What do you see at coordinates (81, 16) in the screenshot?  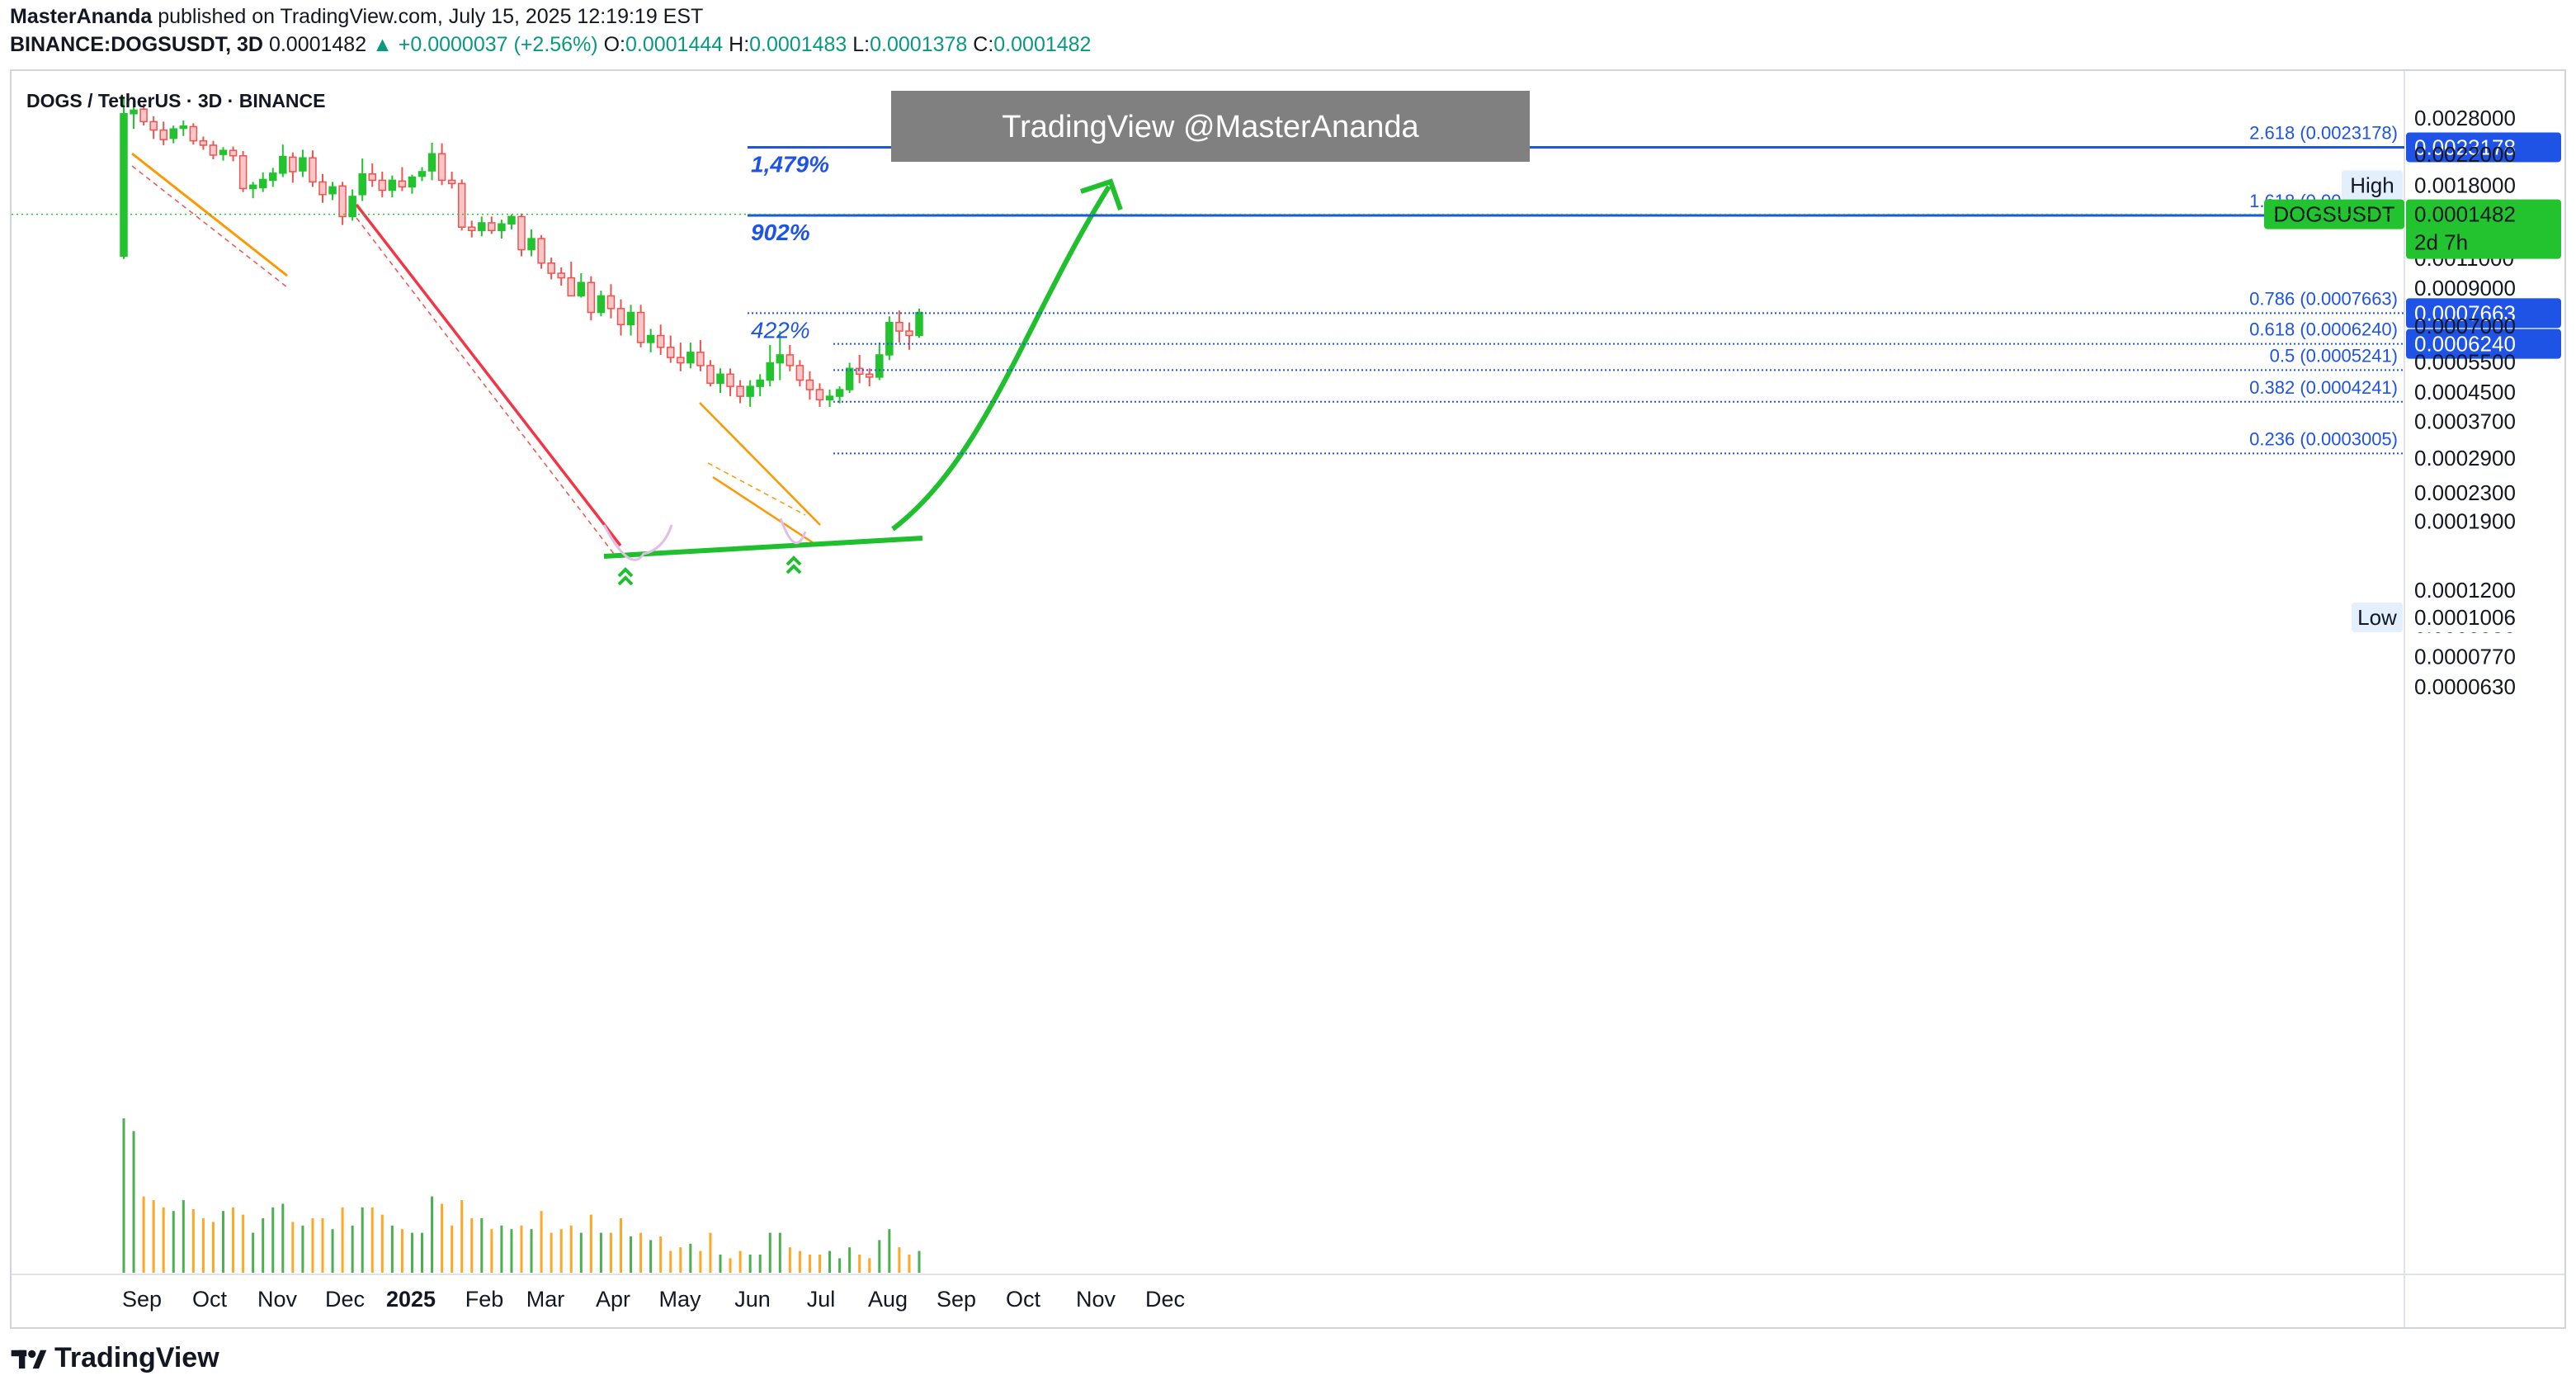 I see `author-name: MasterAnanda` at bounding box center [81, 16].